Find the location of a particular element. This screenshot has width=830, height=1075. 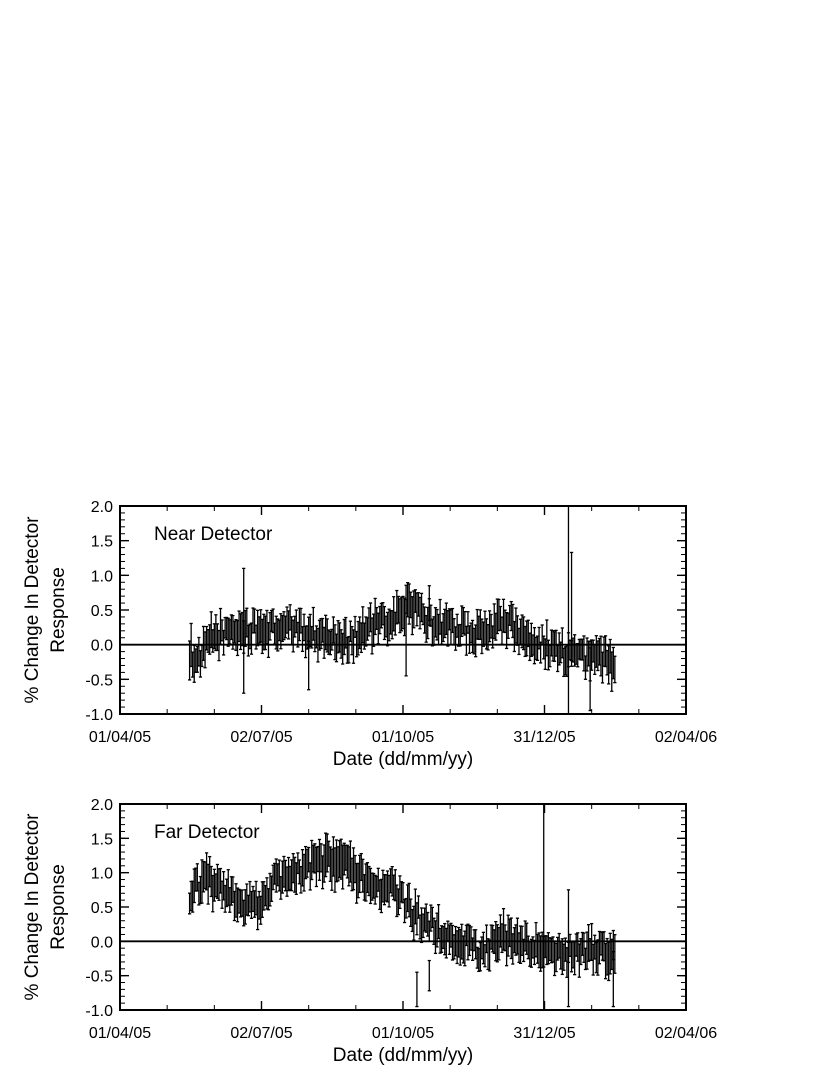

far-ytick-label: -1.0 is located at coordinates (99, 1011).